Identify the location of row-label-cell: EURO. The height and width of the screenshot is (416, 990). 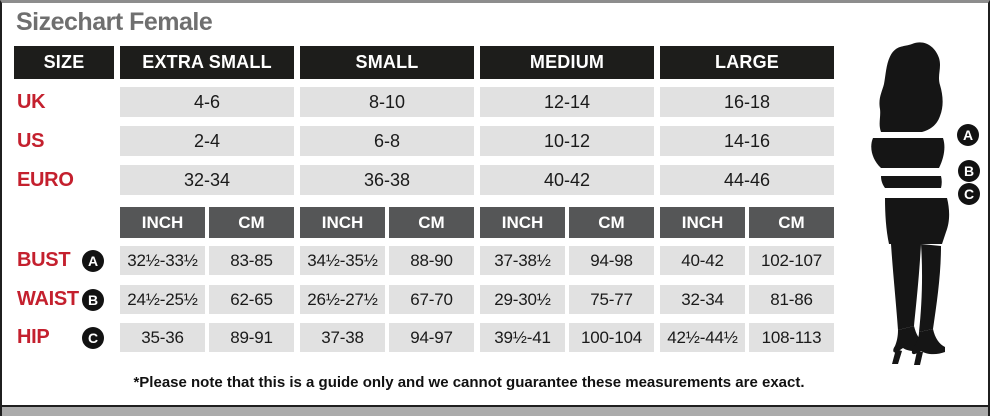
(64, 180).